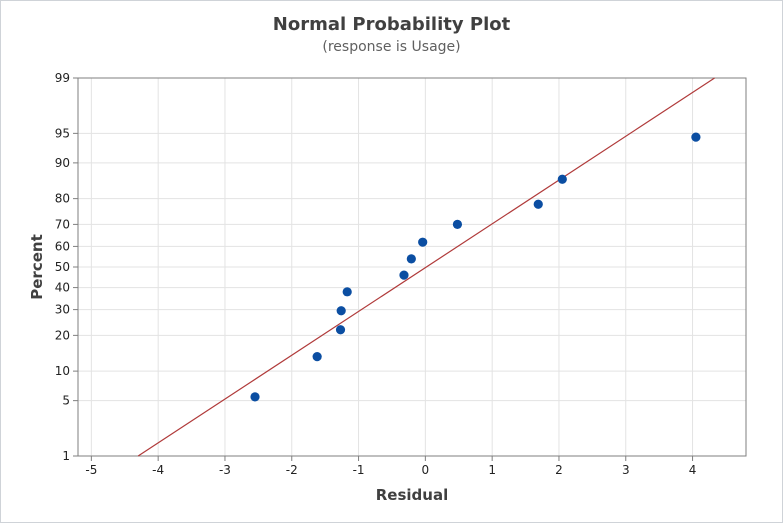 The image size is (783, 523). I want to click on x-tick-label: -1, so click(359, 470).